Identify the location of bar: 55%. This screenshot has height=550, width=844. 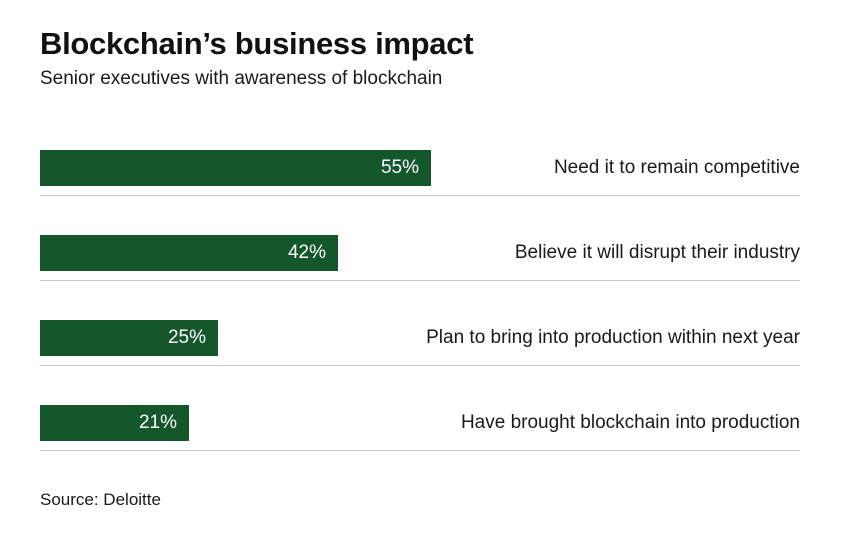
(235, 168).